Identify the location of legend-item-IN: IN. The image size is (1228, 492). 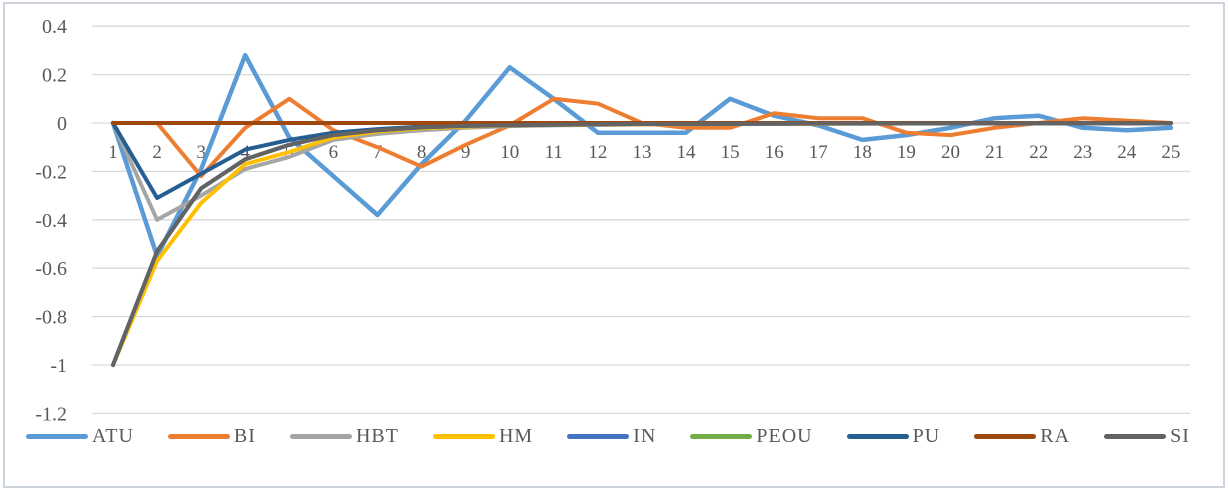
(611, 436).